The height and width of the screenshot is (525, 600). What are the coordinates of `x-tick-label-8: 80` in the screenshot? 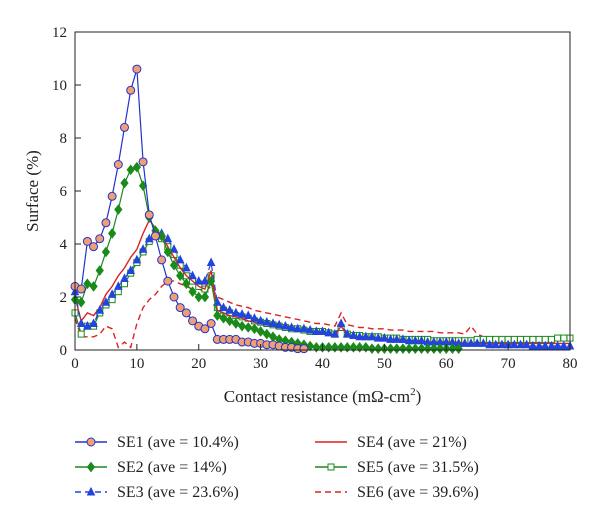 It's located at (570, 364).